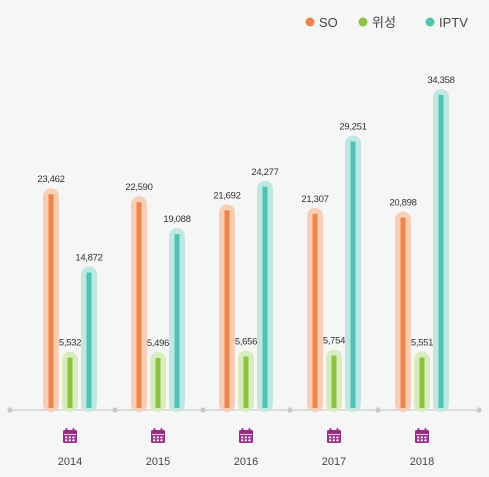  I want to click on value-label-SO-2014: 23,462, so click(50, 179).